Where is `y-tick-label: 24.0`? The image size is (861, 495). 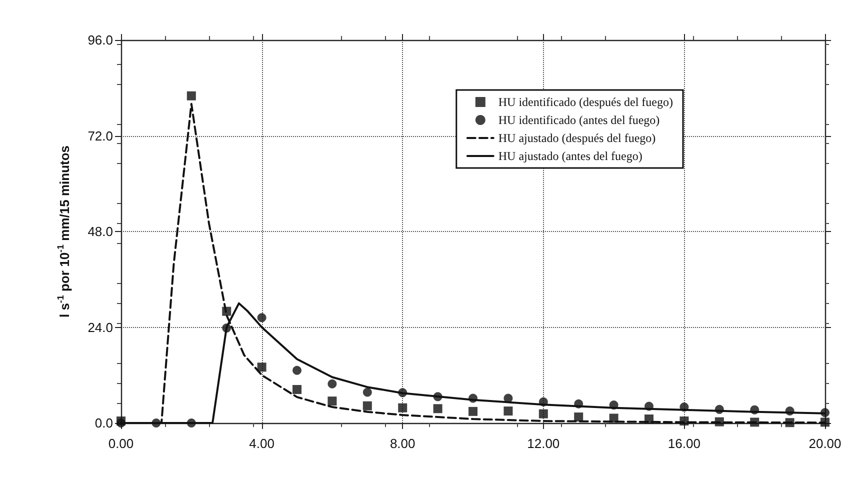
y-tick-label: 24.0 is located at coordinates (100, 327).